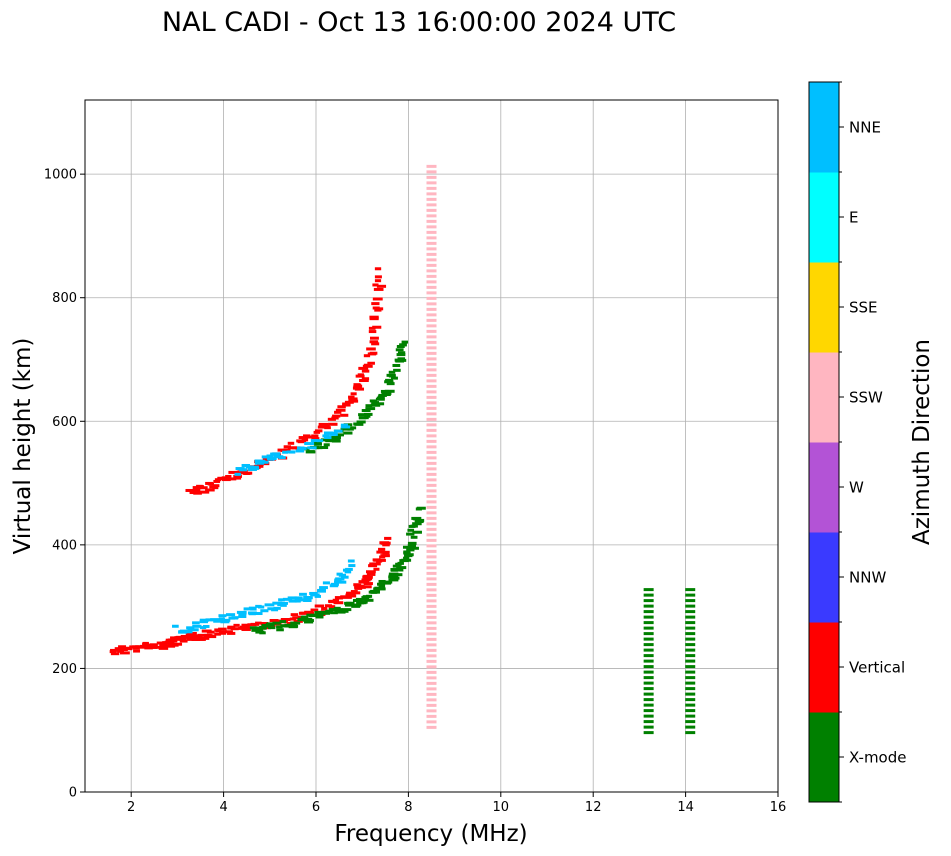  Describe the element at coordinates (922, 442) in the screenshot. I see `colorbar-label: Azimuth Direction` at that location.